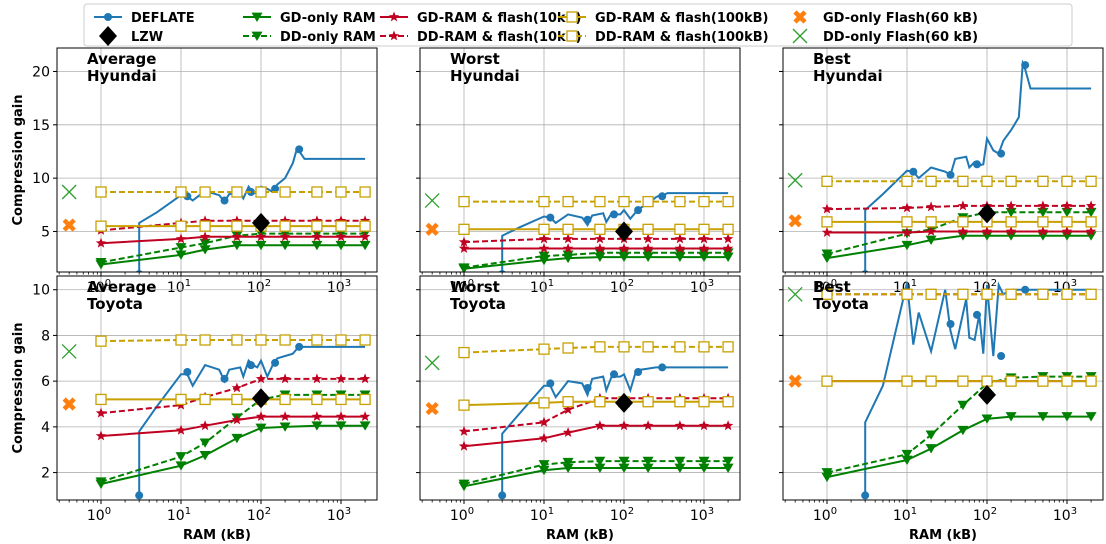 The width and height of the screenshot is (1106, 544). What do you see at coordinates (45, 474) in the screenshot?
I see `y-tick-label: 2` at bounding box center [45, 474].